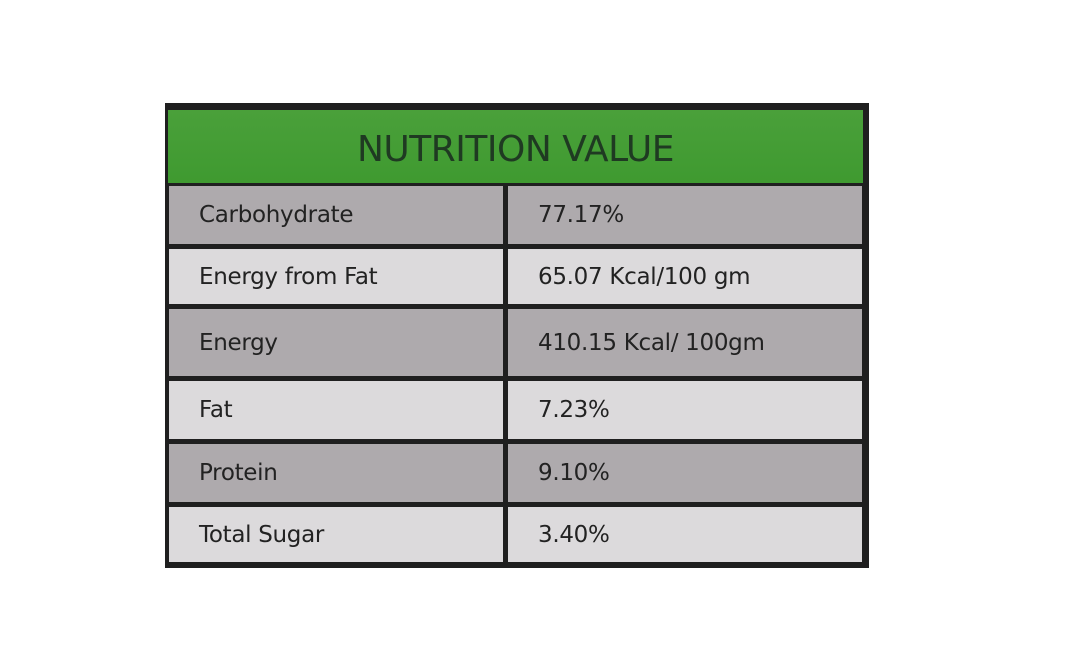  What do you see at coordinates (685, 410) in the screenshot?
I see `value-cell-fat: 7.23%` at bounding box center [685, 410].